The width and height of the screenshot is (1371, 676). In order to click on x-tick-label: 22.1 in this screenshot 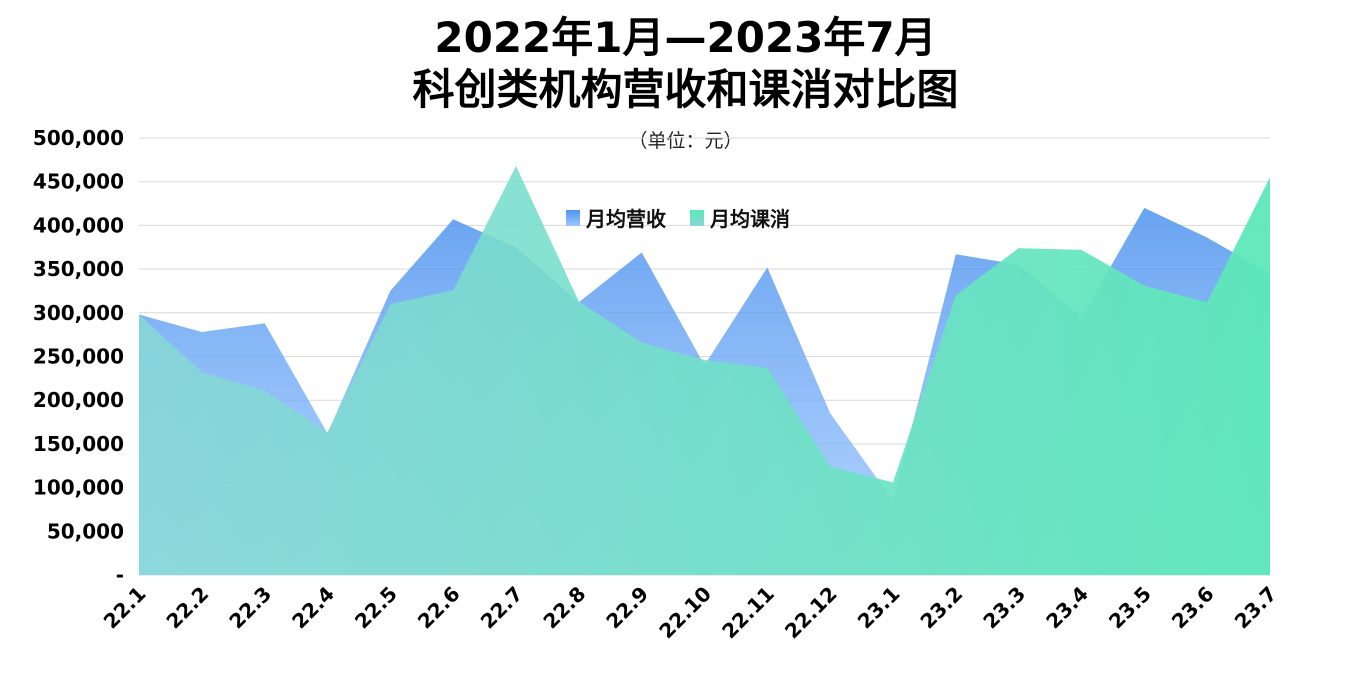, I will do `click(125, 608)`.